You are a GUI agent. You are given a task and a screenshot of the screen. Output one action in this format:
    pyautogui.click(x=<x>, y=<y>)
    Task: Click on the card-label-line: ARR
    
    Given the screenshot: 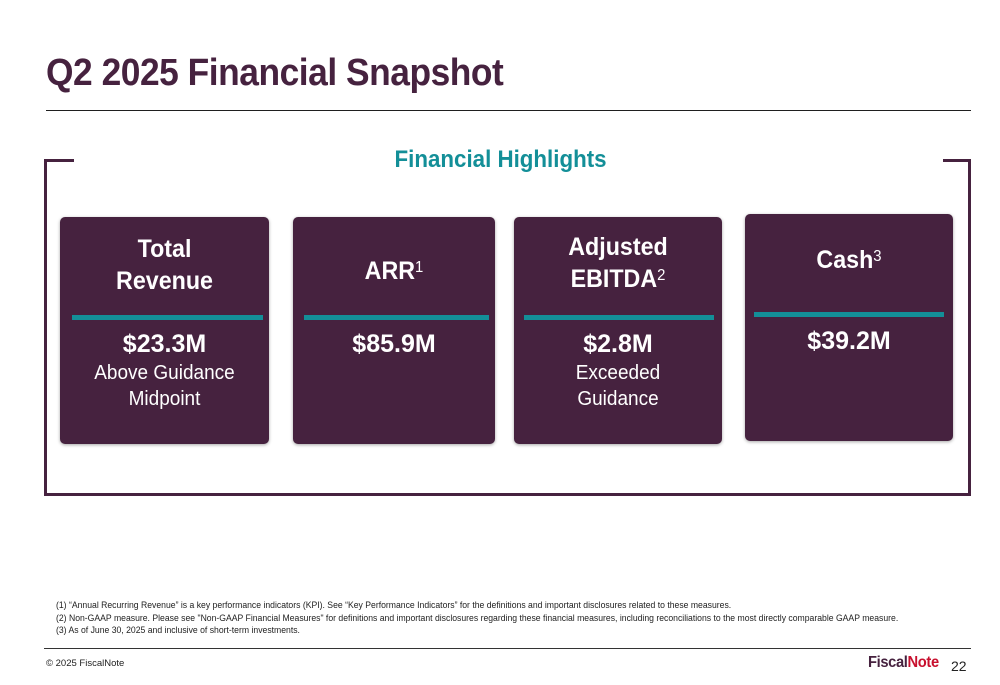 What is the action you would take?
    pyautogui.click(x=390, y=271)
    